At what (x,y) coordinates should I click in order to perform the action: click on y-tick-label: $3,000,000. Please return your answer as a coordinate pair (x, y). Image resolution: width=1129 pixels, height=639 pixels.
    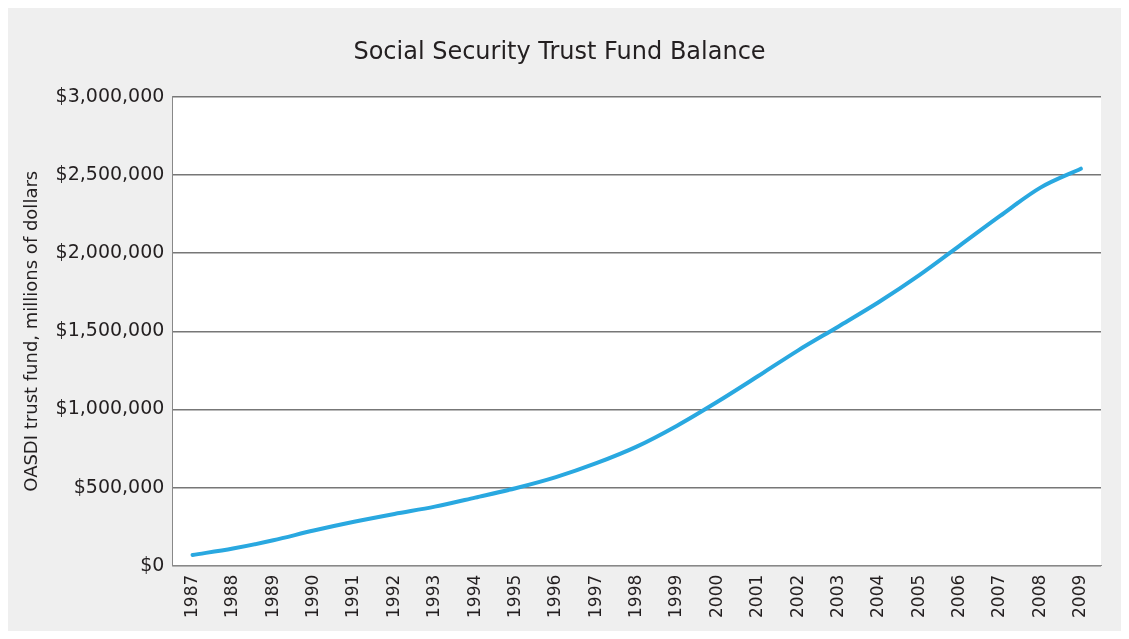
    Looking at the image, I should click on (110, 94).